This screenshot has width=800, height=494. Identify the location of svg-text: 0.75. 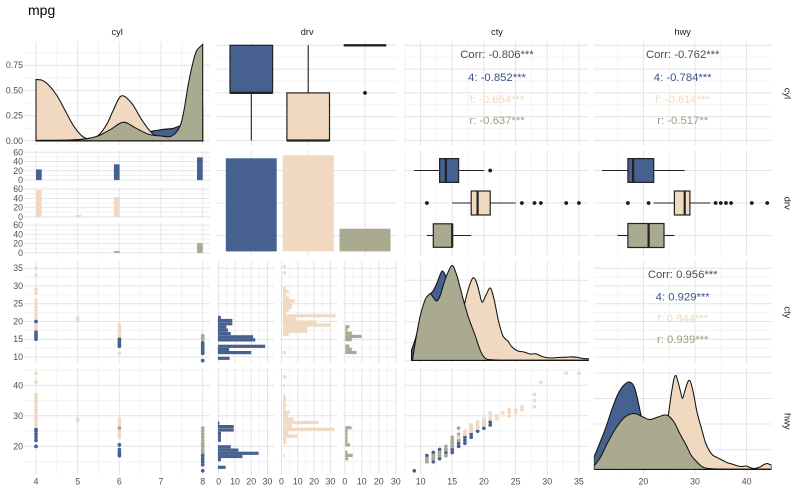
(14, 65).